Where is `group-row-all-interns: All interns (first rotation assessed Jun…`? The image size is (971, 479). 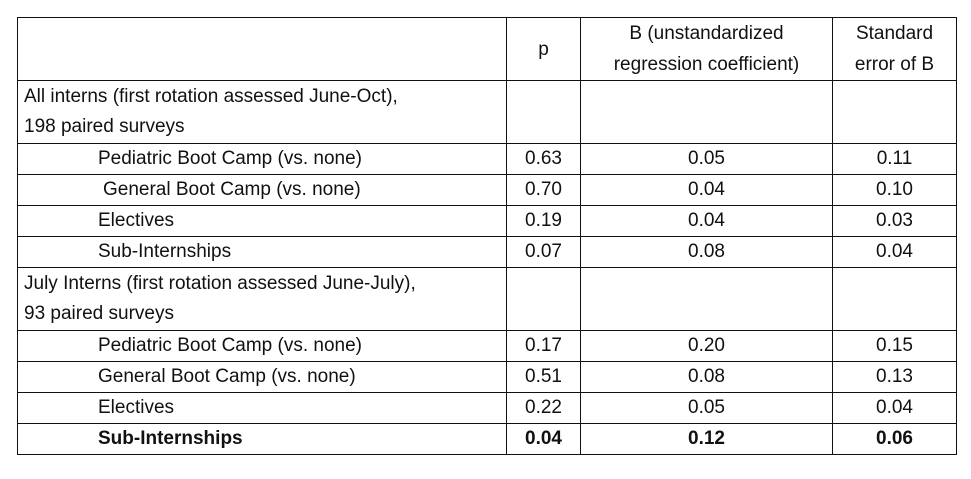
group-row-all-interns: All interns (first rotation assessed Jun… is located at coordinates (487, 112).